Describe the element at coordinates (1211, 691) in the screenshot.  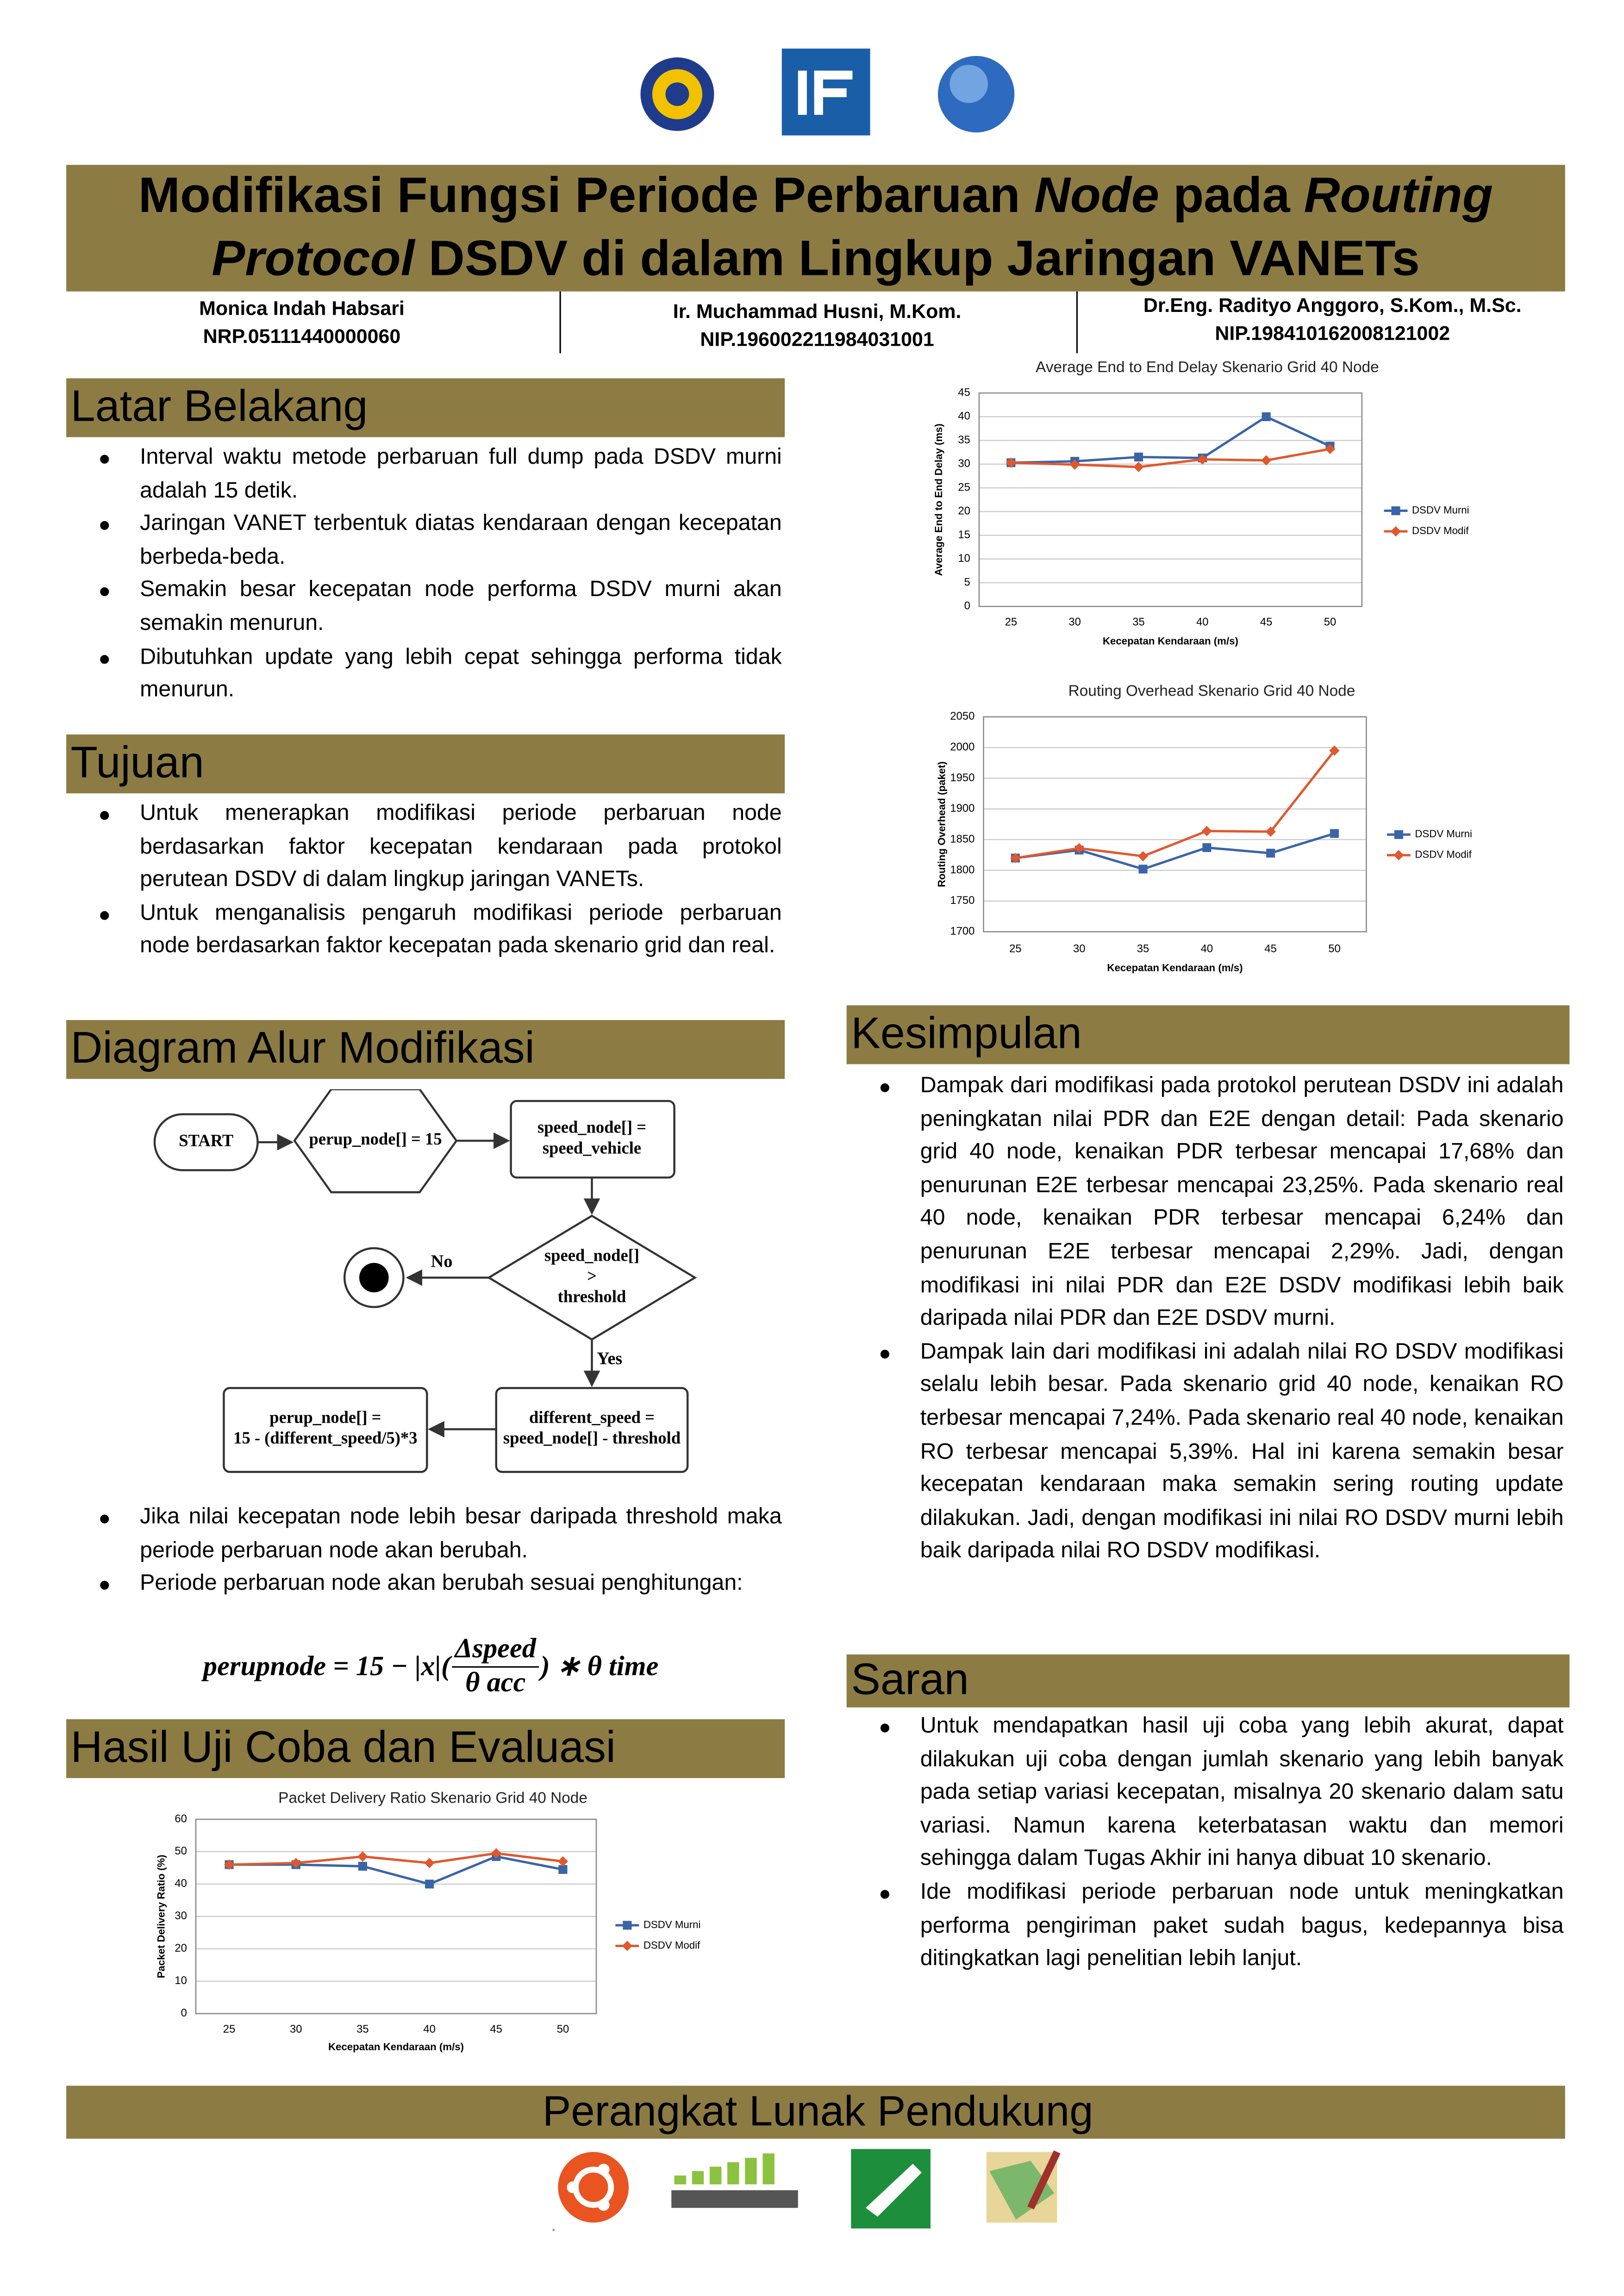
I see `chart-title: Routing Overhead Skenario Grid 40 Node` at that location.